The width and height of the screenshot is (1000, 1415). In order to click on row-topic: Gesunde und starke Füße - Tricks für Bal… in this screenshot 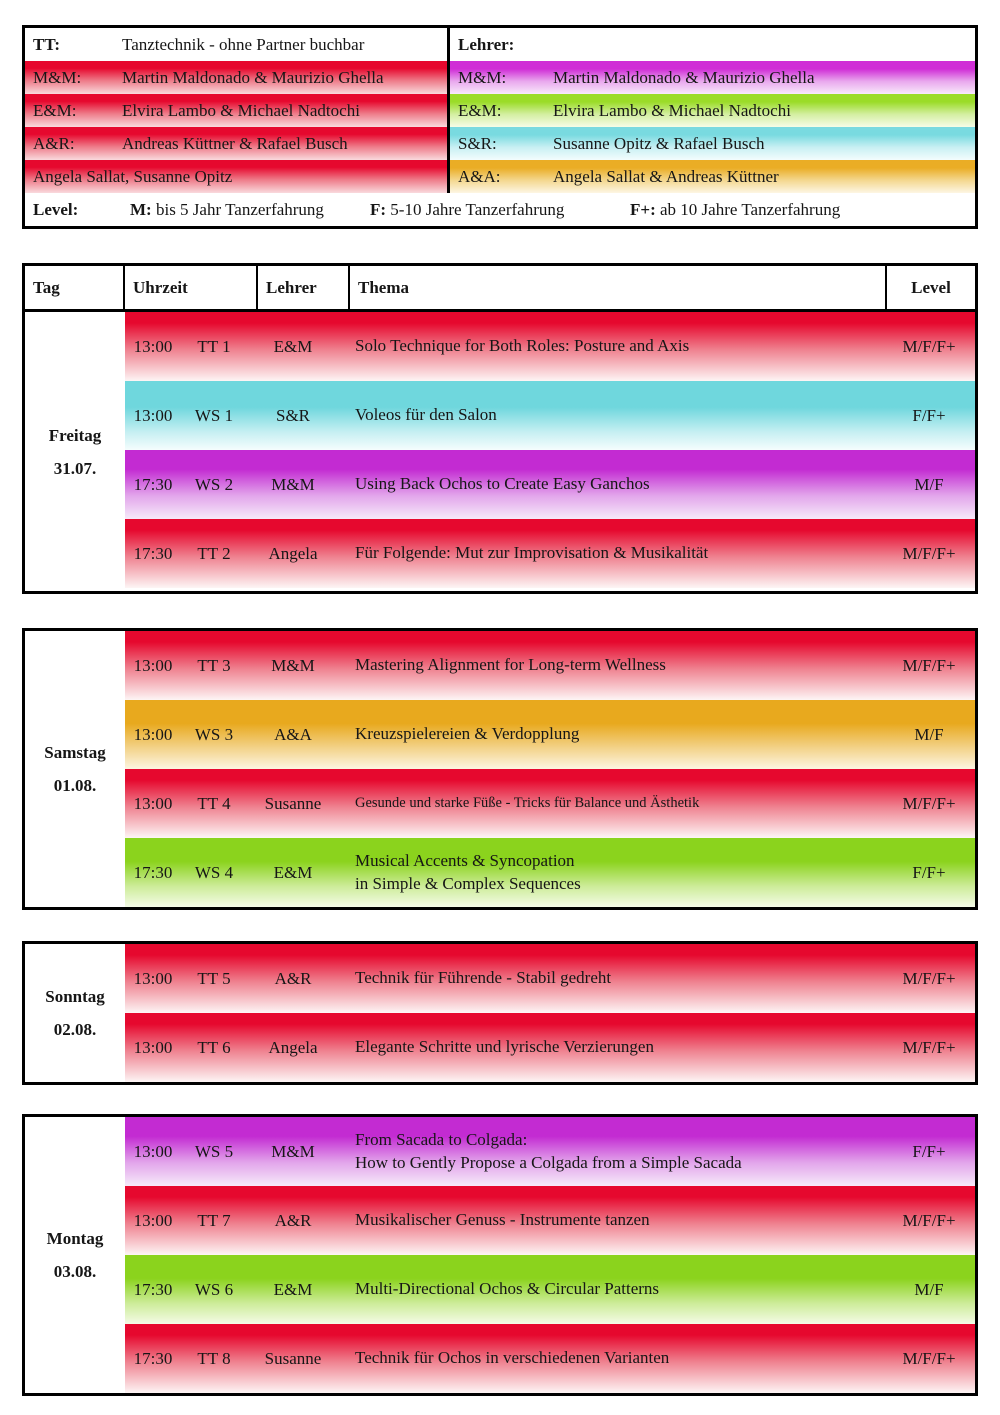, I will do `click(611, 803)`.